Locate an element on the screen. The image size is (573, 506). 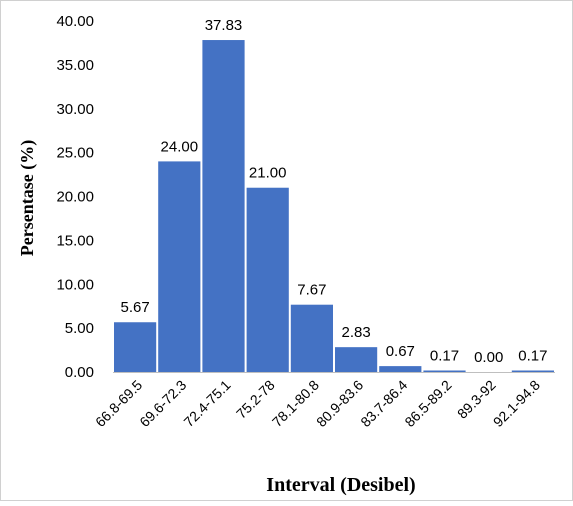
y-tick-label: 15.00 is located at coordinates (75, 240).